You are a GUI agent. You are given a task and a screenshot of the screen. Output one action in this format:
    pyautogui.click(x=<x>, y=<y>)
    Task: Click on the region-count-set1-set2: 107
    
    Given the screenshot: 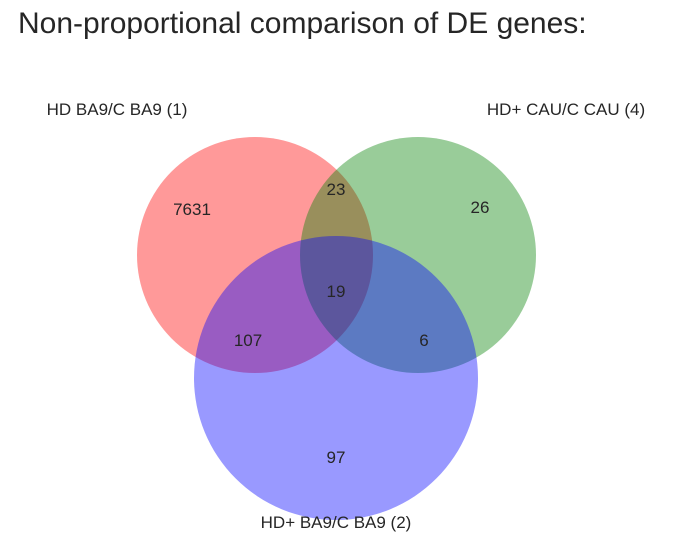 What is the action you would take?
    pyautogui.click(x=248, y=340)
    